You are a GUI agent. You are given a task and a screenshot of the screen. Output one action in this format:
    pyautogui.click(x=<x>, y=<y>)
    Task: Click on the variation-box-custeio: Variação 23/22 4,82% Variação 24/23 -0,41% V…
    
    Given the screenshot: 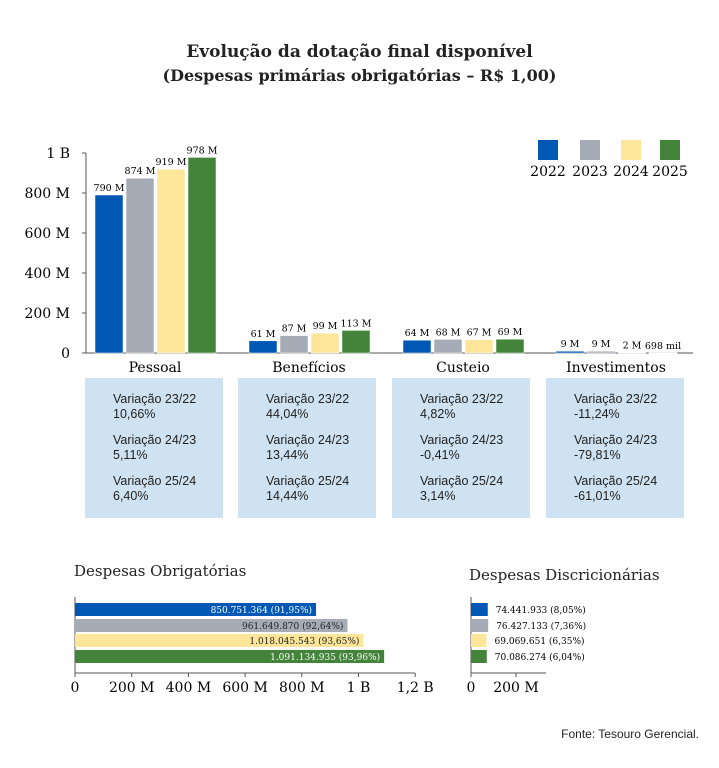 What is the action you would take?
    pyautogui.click(x=461, y=448)
    